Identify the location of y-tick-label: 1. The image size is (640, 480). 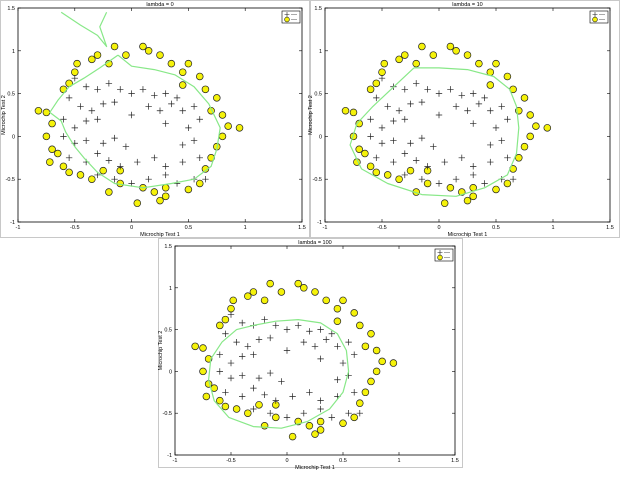
(320, 52).